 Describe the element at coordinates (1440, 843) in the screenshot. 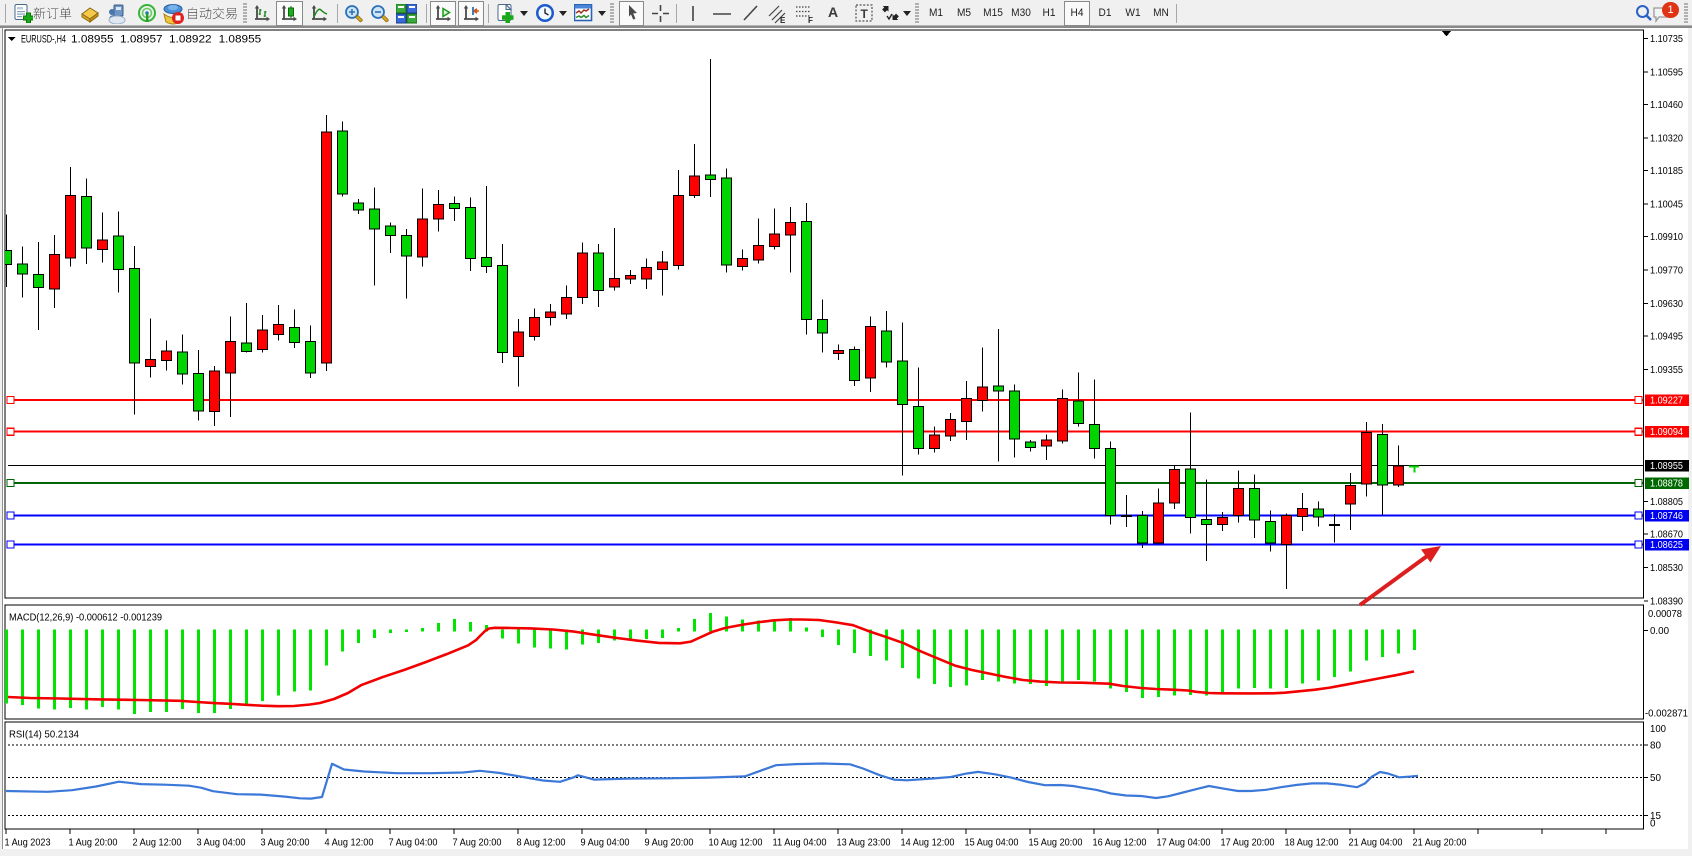

I see `svg-text: 21 Aug 20:00` at that location.